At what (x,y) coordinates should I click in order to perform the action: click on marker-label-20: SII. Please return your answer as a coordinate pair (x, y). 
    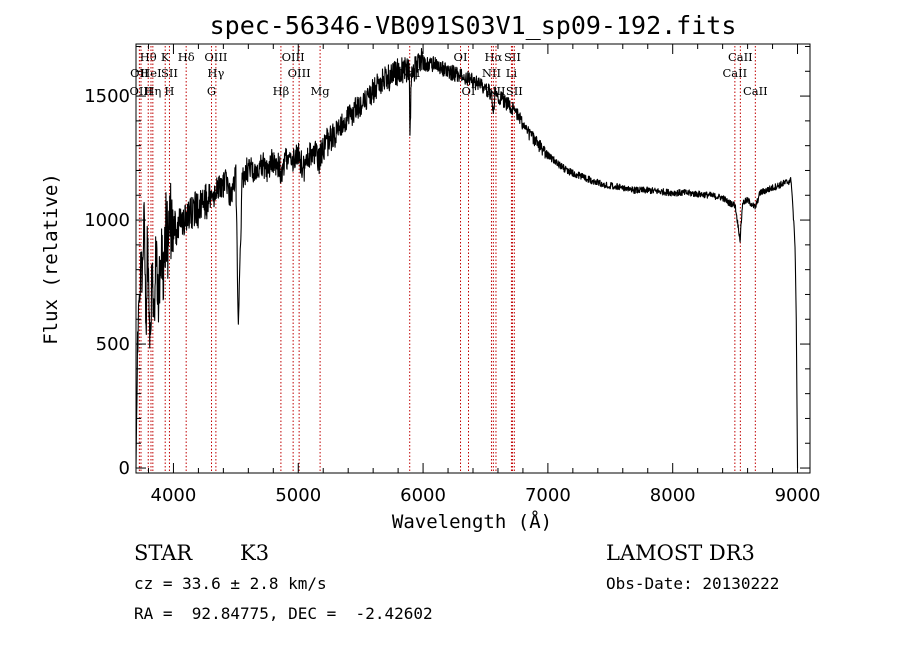
    Looking at the image, I should click on (512, 57).